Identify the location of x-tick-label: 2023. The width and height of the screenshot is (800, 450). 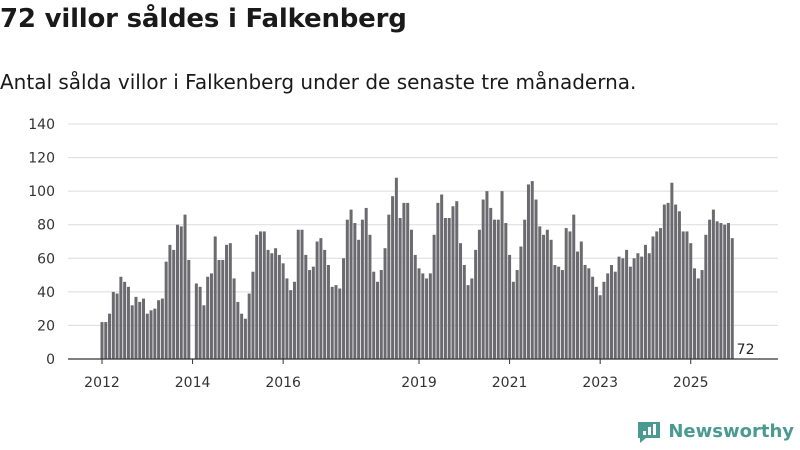
(600, 383).